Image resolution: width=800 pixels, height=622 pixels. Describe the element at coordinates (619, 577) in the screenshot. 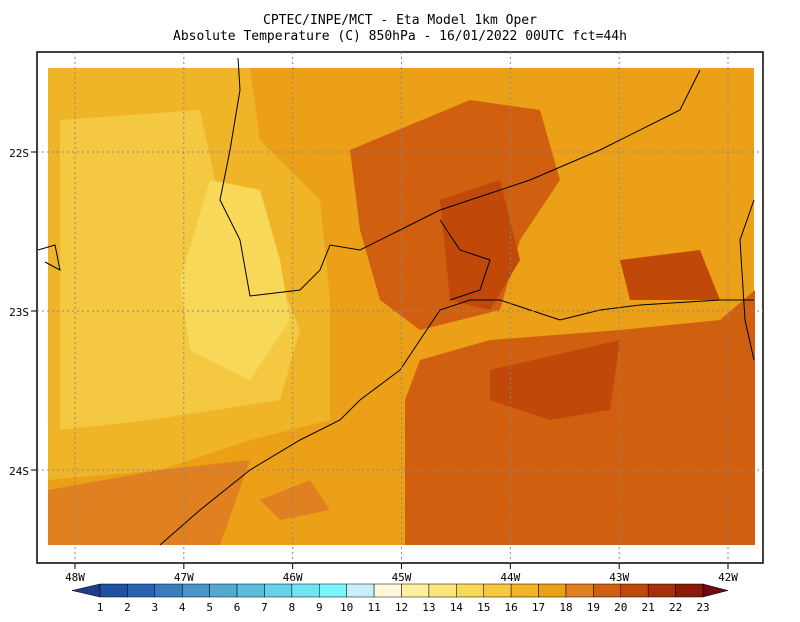

I see `lon-label: 43W` at that location.